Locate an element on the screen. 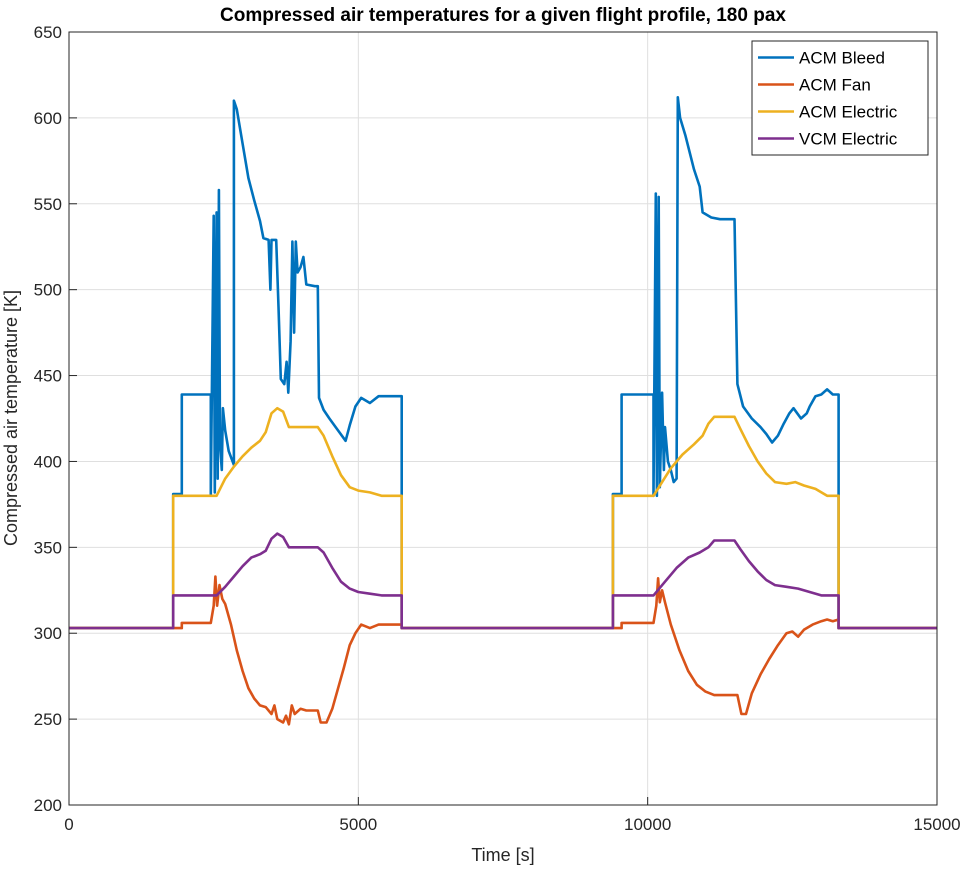 This screenshot has width=965, height=869. y-tick-label: 650 is located at coordinates (48, 32).